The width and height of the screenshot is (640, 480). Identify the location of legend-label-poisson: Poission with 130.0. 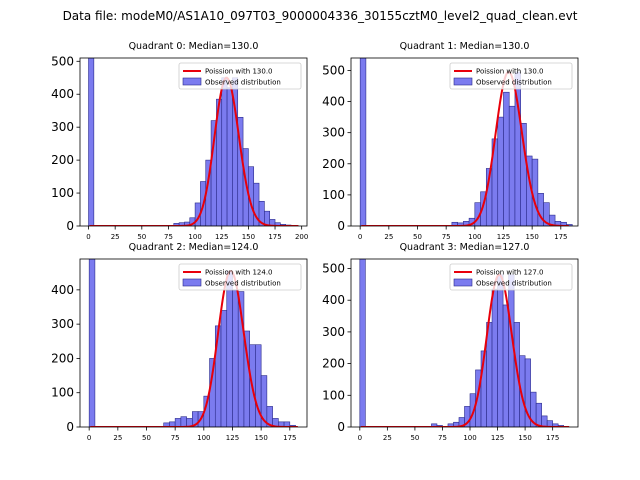
(510, 72).